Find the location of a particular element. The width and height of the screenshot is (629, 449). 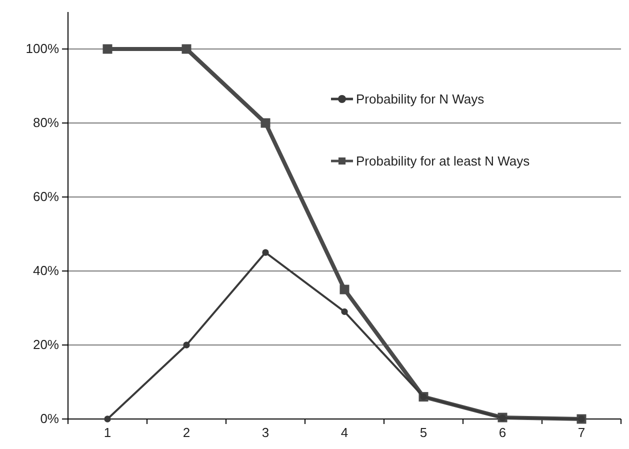

legend-label: Probability for at least N Ways is located at coordinates (443, 161).